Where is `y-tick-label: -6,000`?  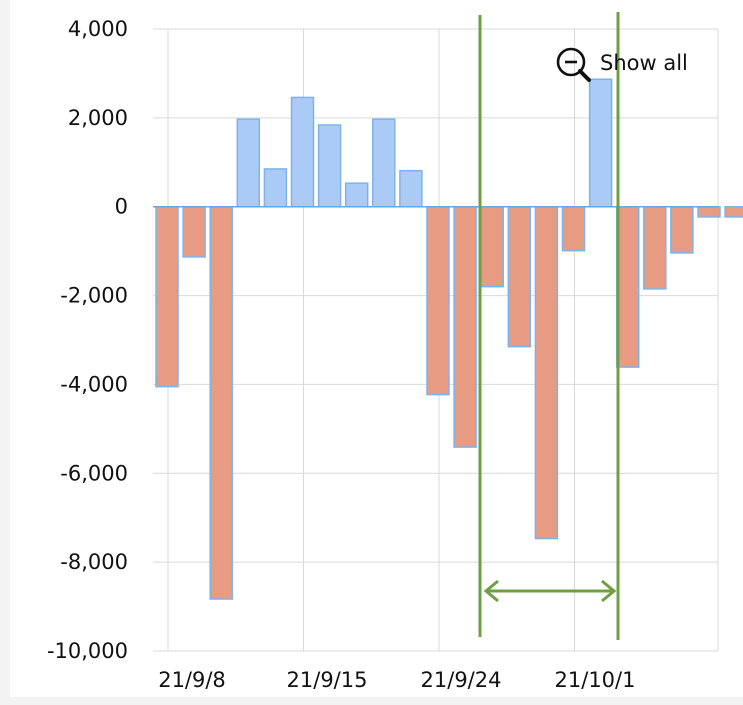 y-tick-label: -6,000 is located at coordinates (94, 473).